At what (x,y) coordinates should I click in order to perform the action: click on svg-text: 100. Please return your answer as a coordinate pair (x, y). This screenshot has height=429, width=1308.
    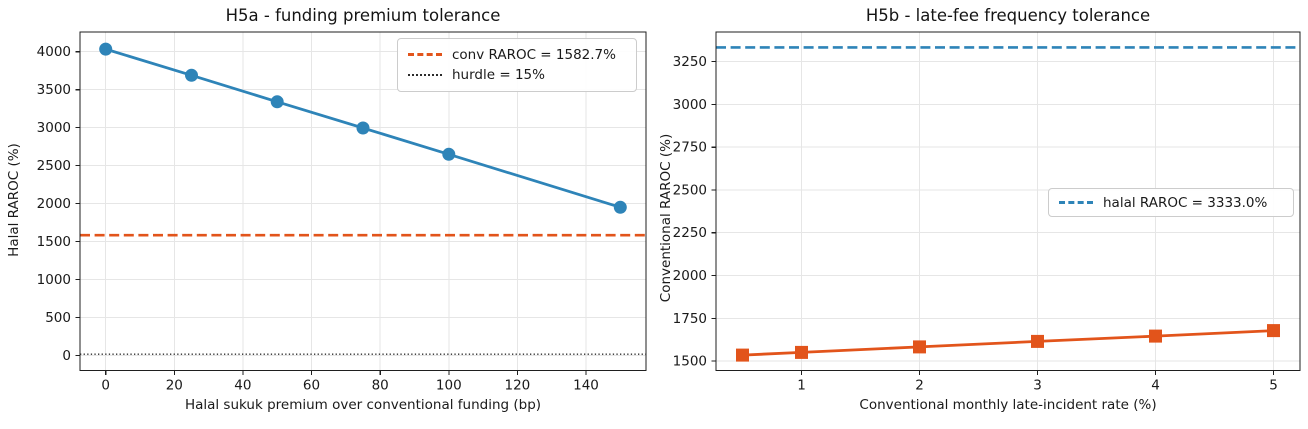
    Looking at the image, I should click on (449, 386).